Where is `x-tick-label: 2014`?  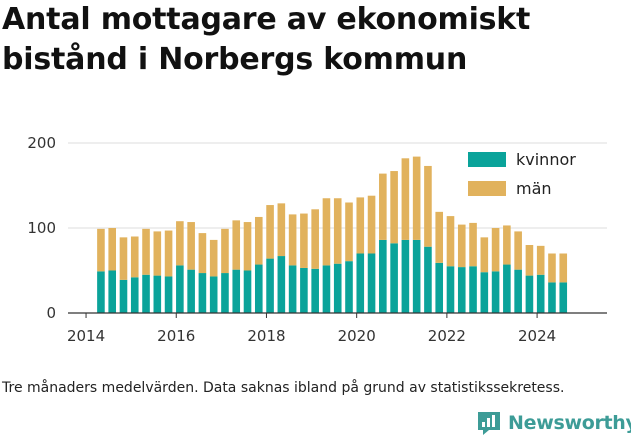
x-tick-label: 2014 is located at coordinates (86, 336).